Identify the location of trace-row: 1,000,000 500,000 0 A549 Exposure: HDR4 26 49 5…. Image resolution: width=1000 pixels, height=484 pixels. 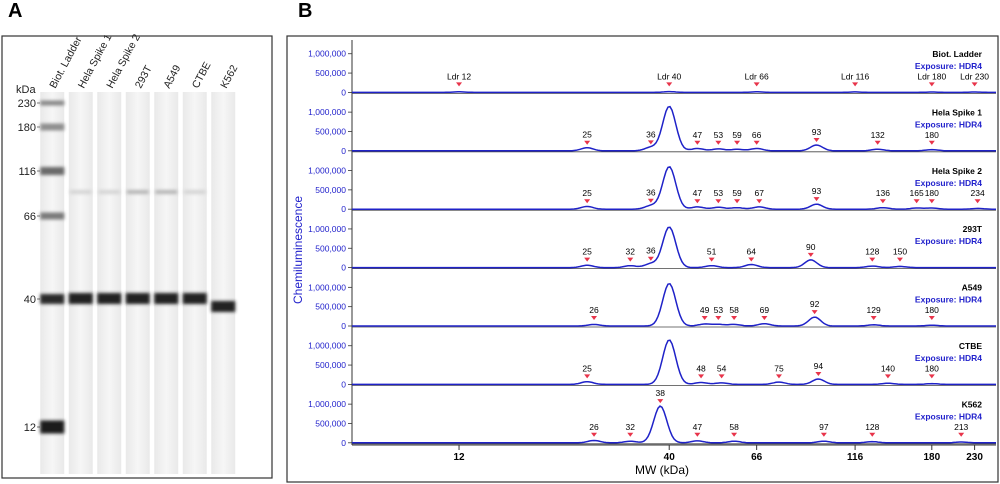
(652, 306).